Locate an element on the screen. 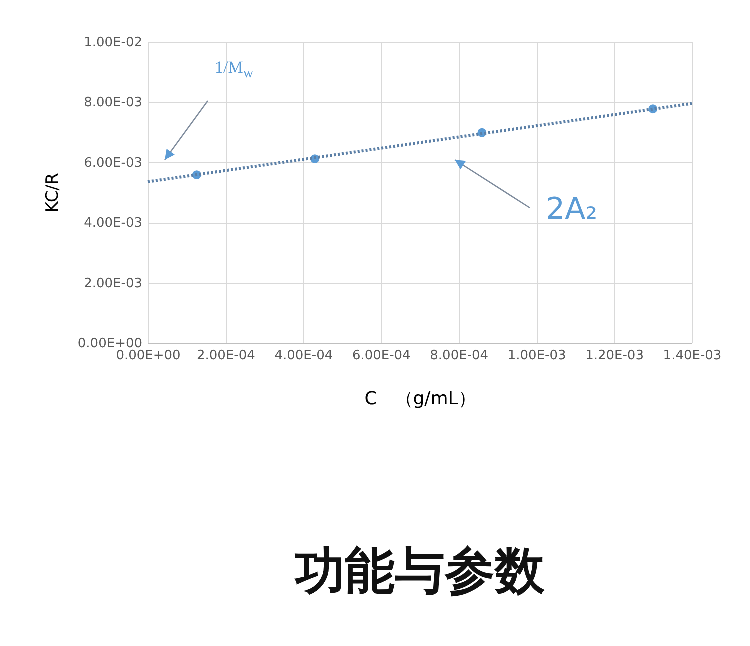 This screenshot has height=646, width=750. y-axis-title: KC/R is located at coordinates (52, 193).